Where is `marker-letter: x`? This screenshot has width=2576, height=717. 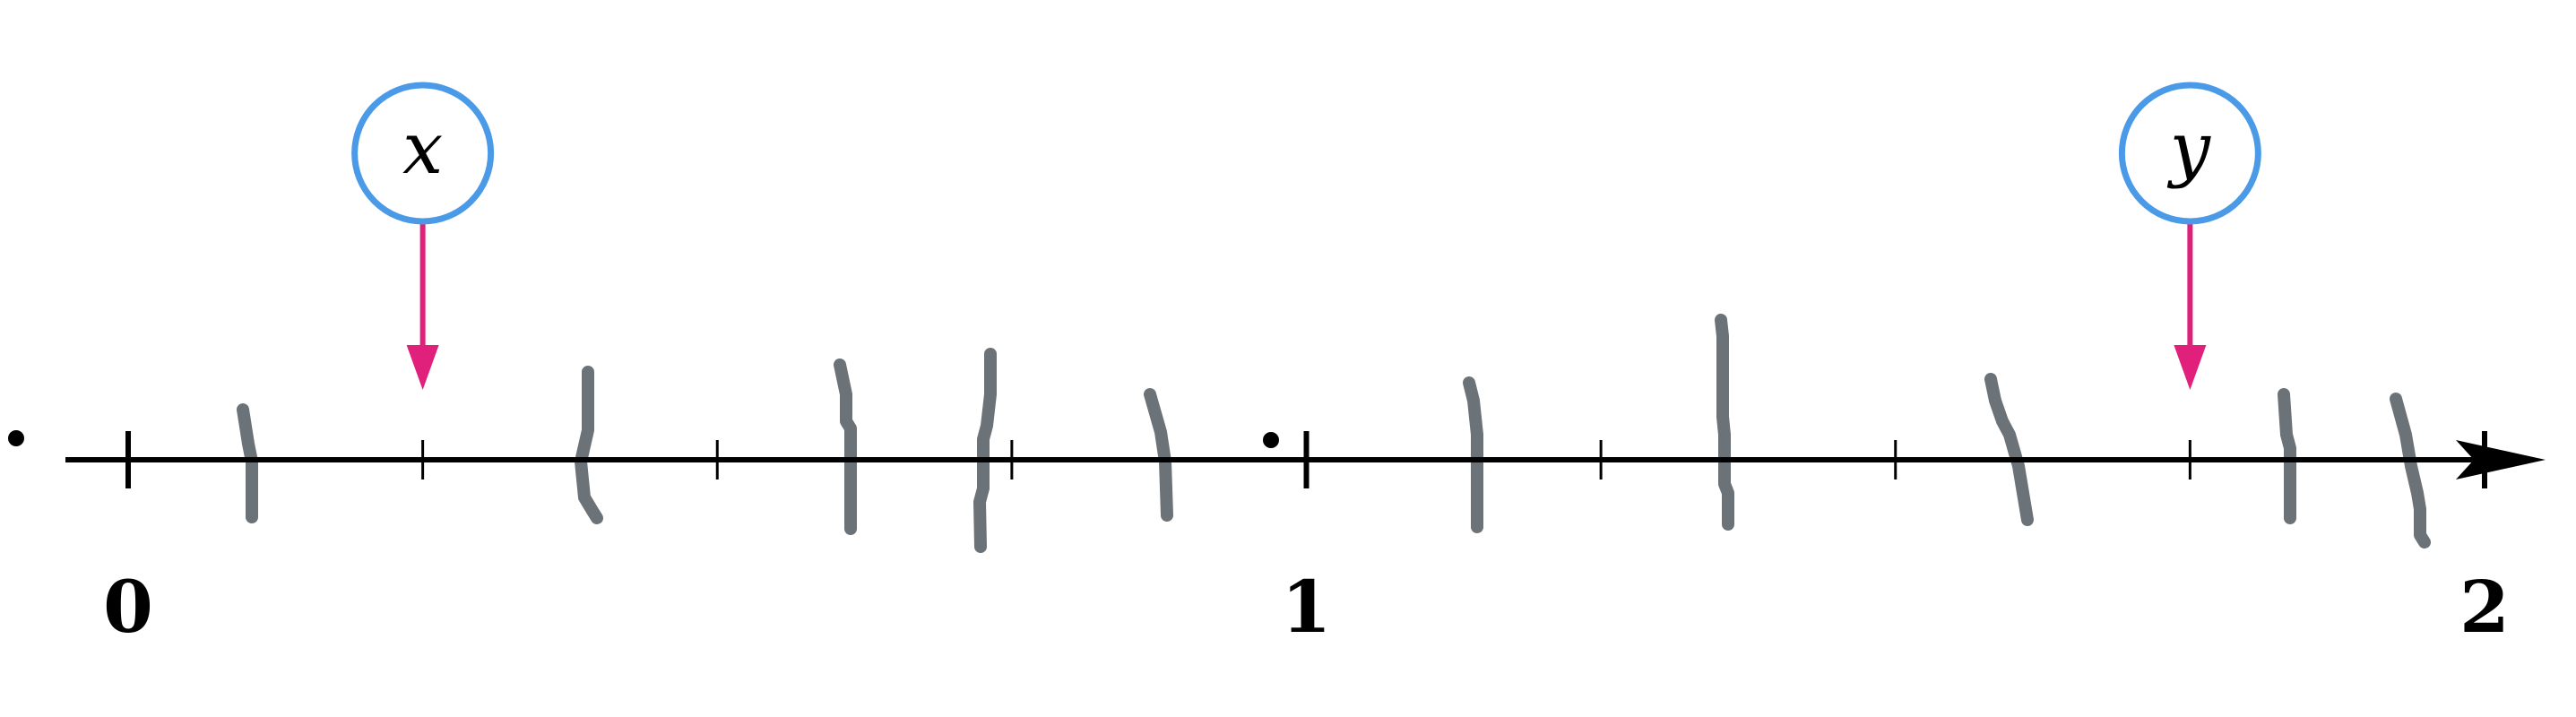
marker-letter: x is located at coordinates (422, 148).